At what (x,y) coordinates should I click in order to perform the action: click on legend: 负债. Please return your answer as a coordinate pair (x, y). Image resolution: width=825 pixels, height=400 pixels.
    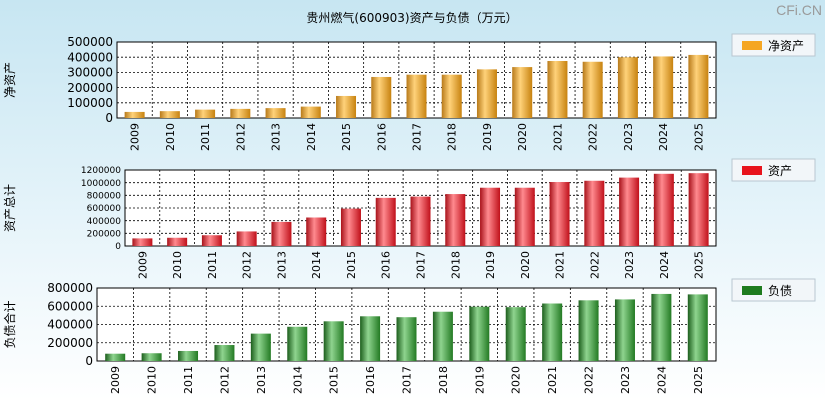
    Looking at the image, I should click on (773, 290).